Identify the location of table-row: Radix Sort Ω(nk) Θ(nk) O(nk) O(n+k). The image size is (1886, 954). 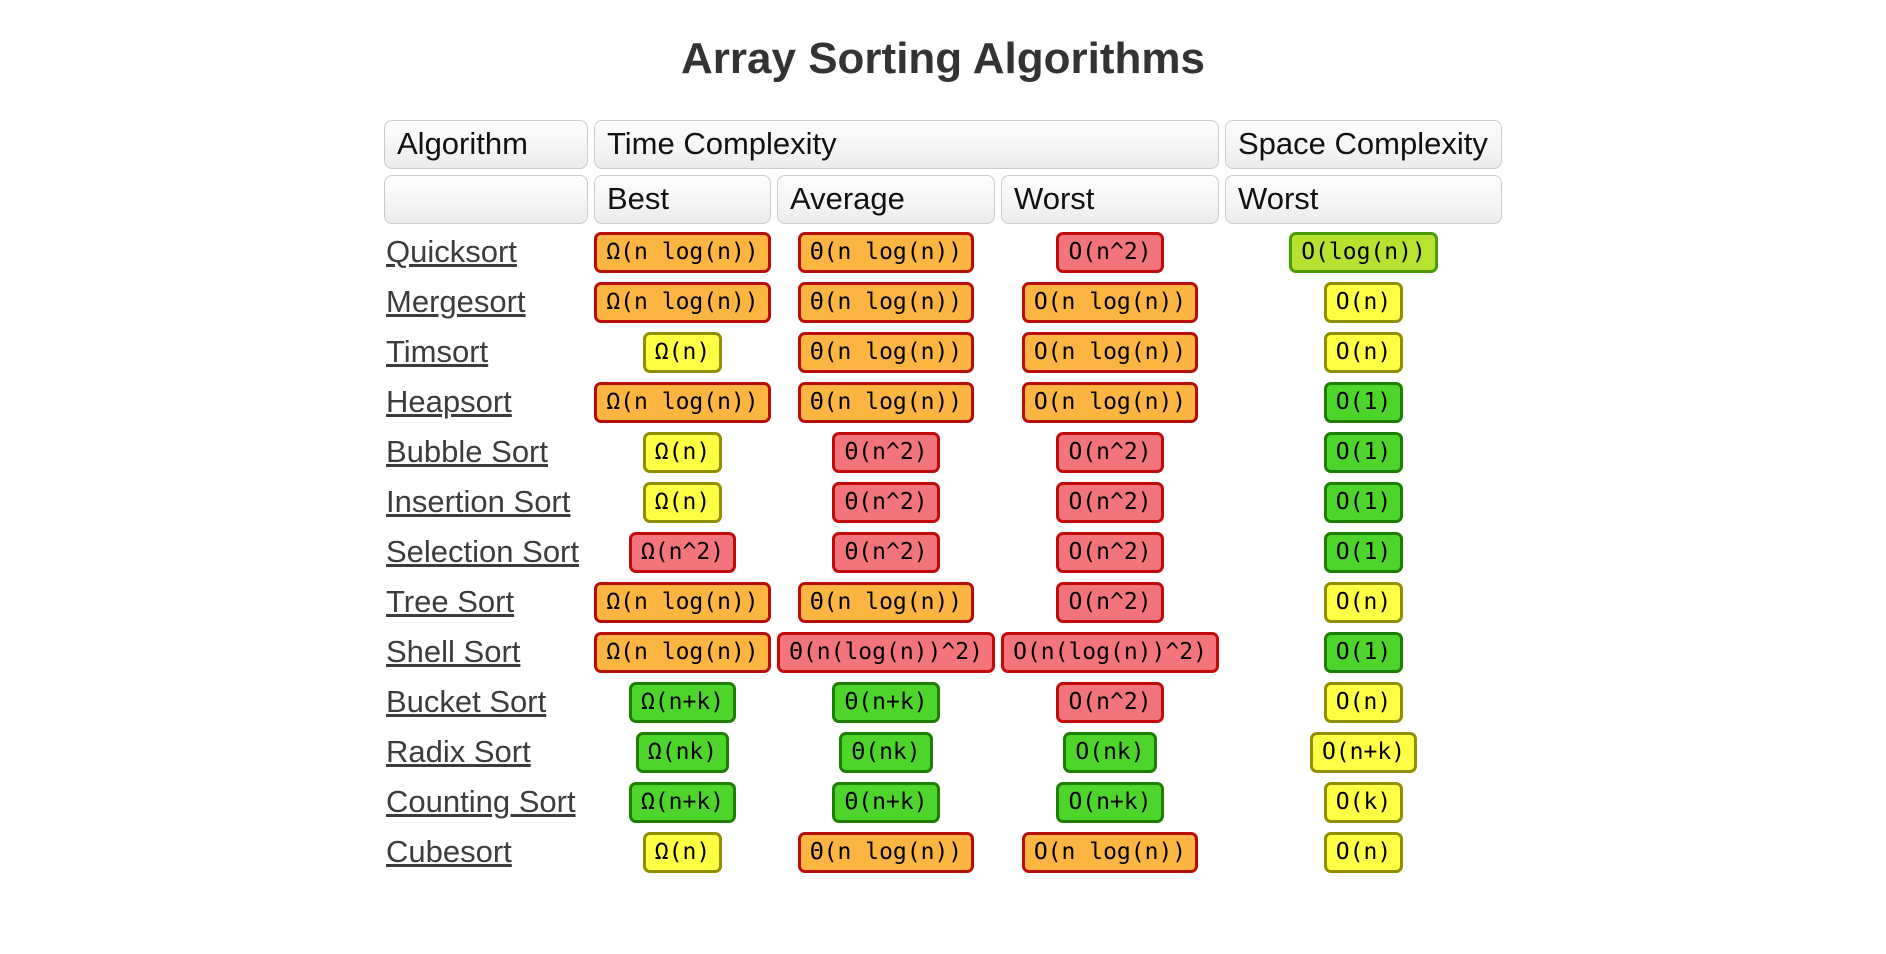
(943, 752).